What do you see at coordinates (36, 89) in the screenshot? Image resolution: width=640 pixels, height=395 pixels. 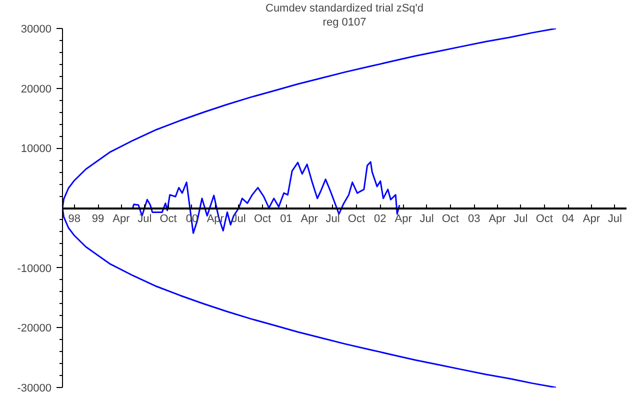 I see `y-tick-label: 20000` at bounding box center [36, 89].